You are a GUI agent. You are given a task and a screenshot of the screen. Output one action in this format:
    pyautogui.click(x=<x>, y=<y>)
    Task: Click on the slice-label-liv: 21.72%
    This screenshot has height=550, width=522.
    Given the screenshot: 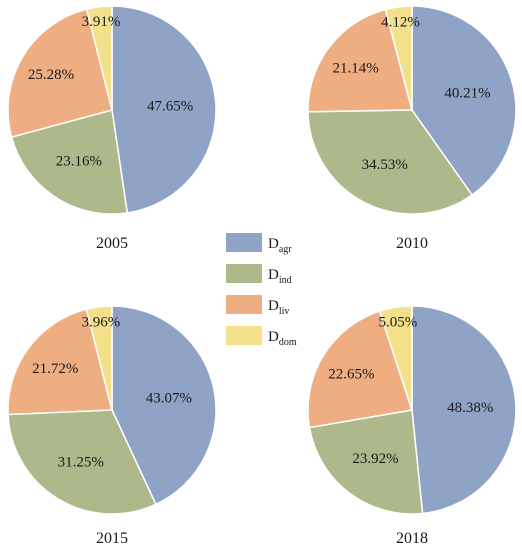 What is the action you would take?
    pyautogui.click(x=55, y=369)
    